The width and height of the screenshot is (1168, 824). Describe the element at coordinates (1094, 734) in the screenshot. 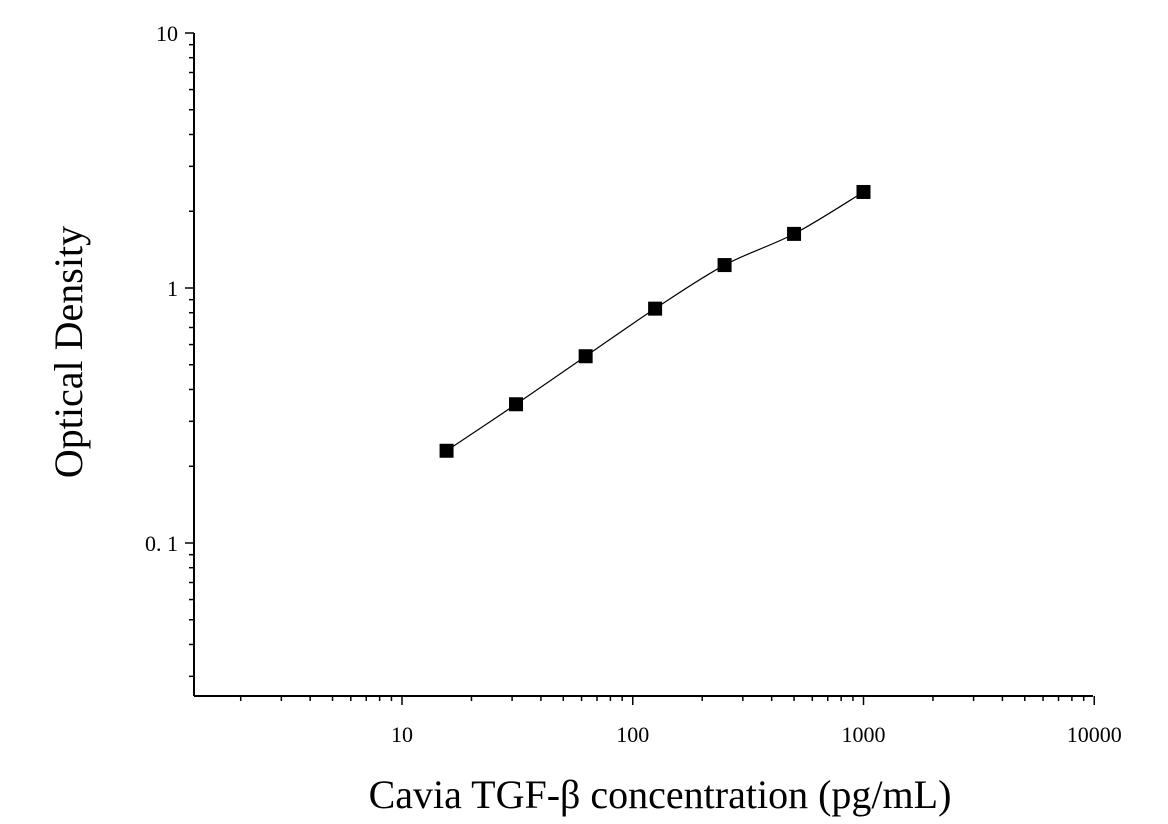

I see `x-tick-label: 10000` at that location.